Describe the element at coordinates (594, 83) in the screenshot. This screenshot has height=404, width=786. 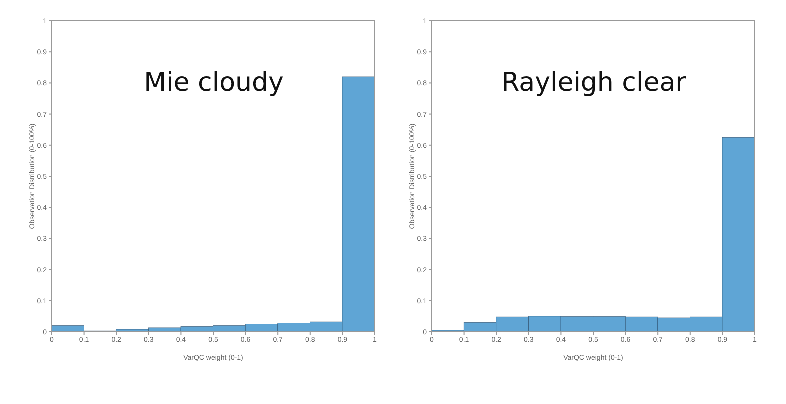
I see `text: Rayleigh clear` at that location.